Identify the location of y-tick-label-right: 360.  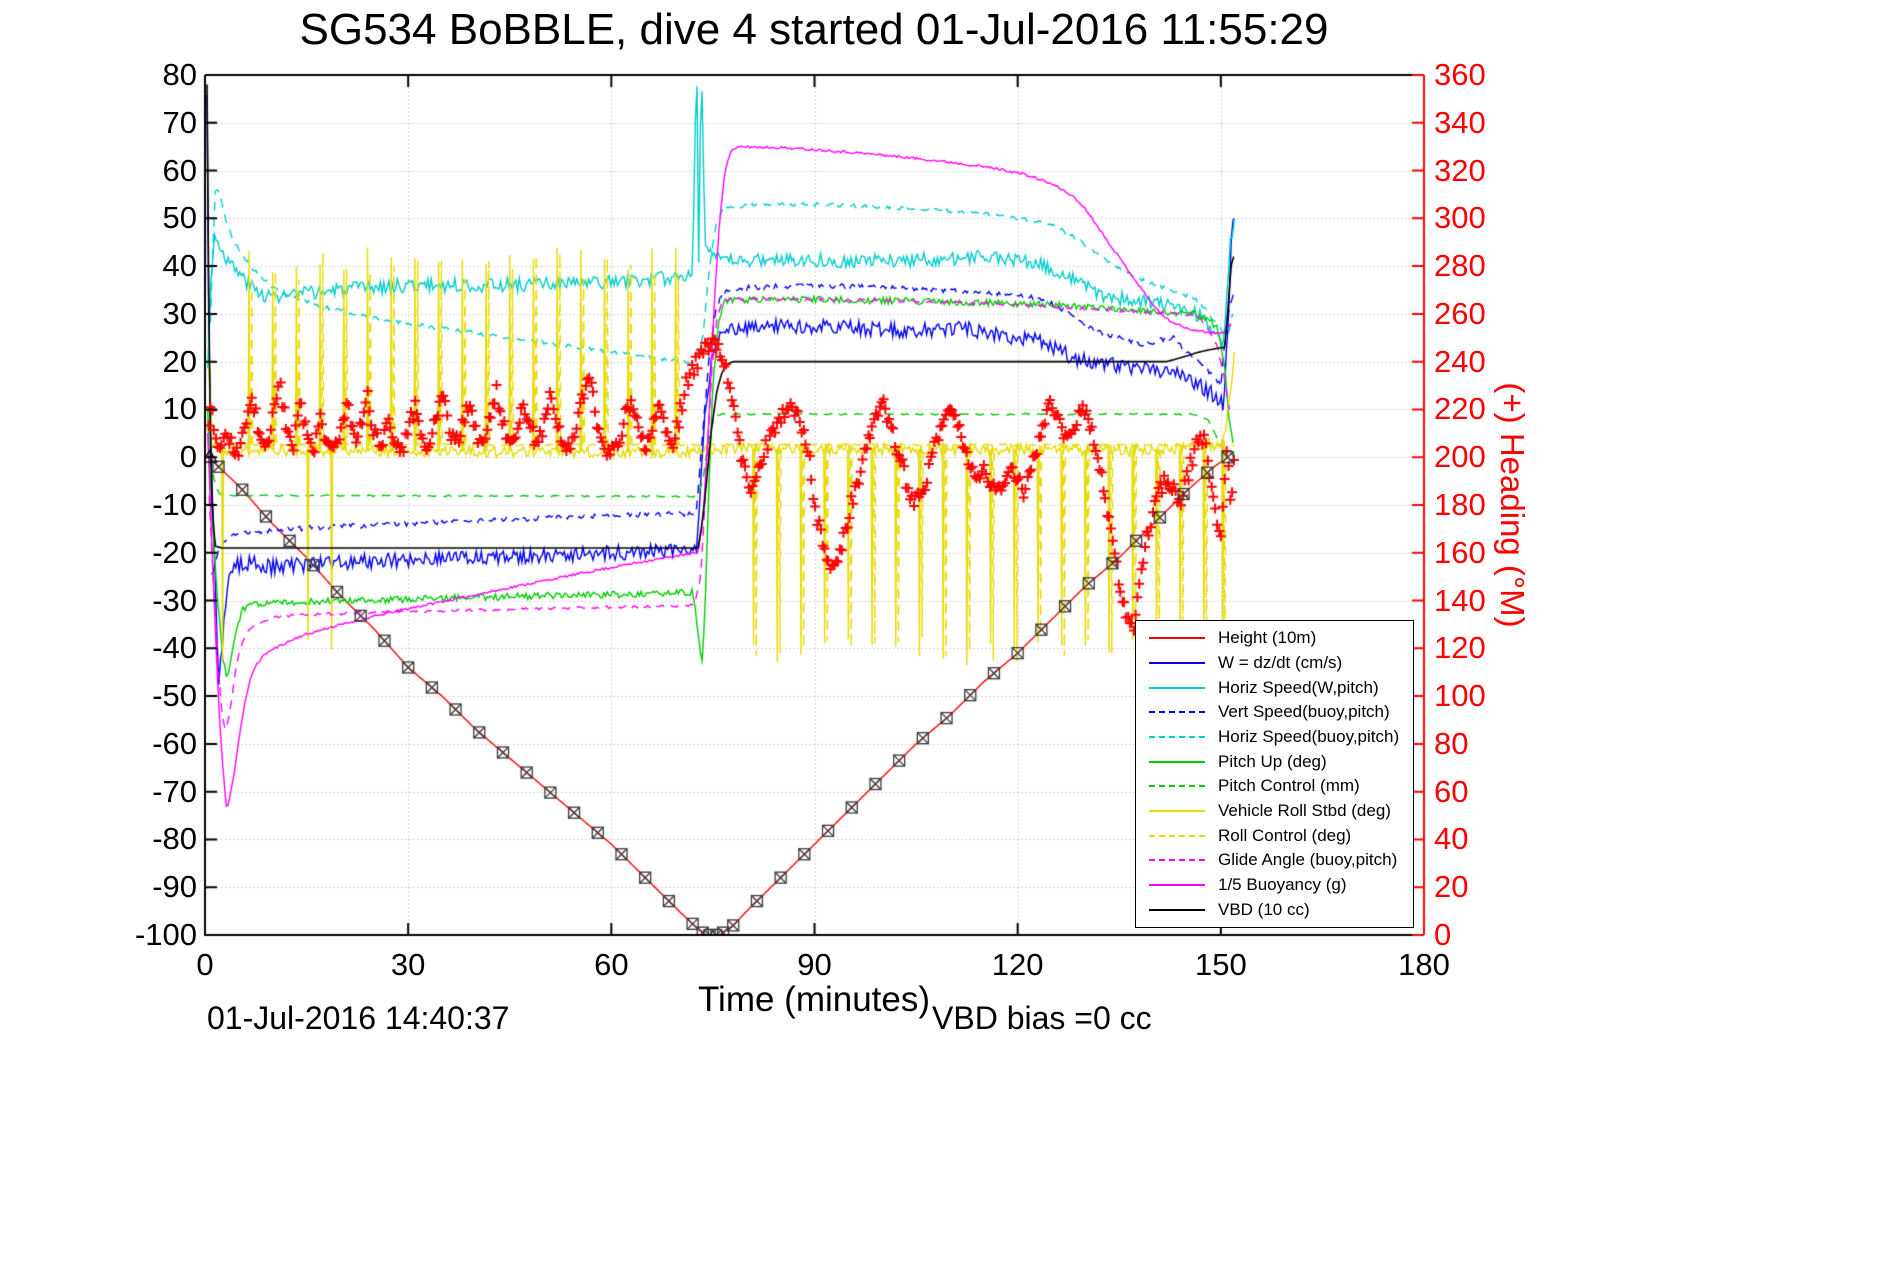
(1460, 74).